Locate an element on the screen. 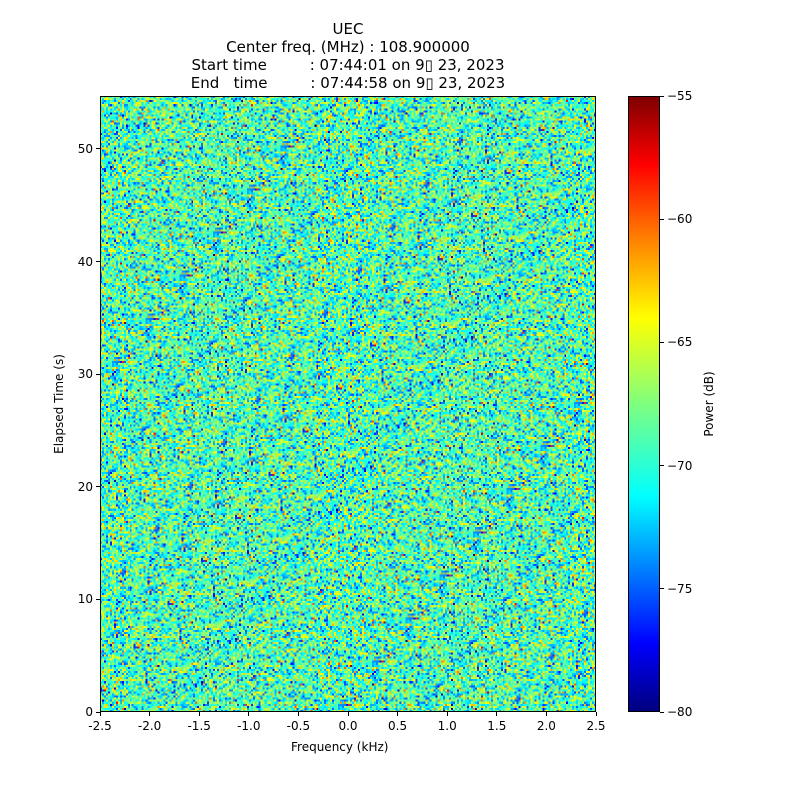  chart-title: UEC is located at coordinates (348, 29).